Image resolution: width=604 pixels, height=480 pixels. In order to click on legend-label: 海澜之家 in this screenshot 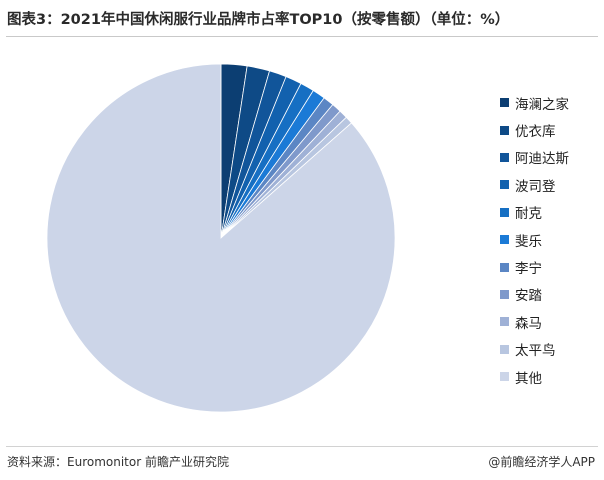, I will do `click(542, 104)`.